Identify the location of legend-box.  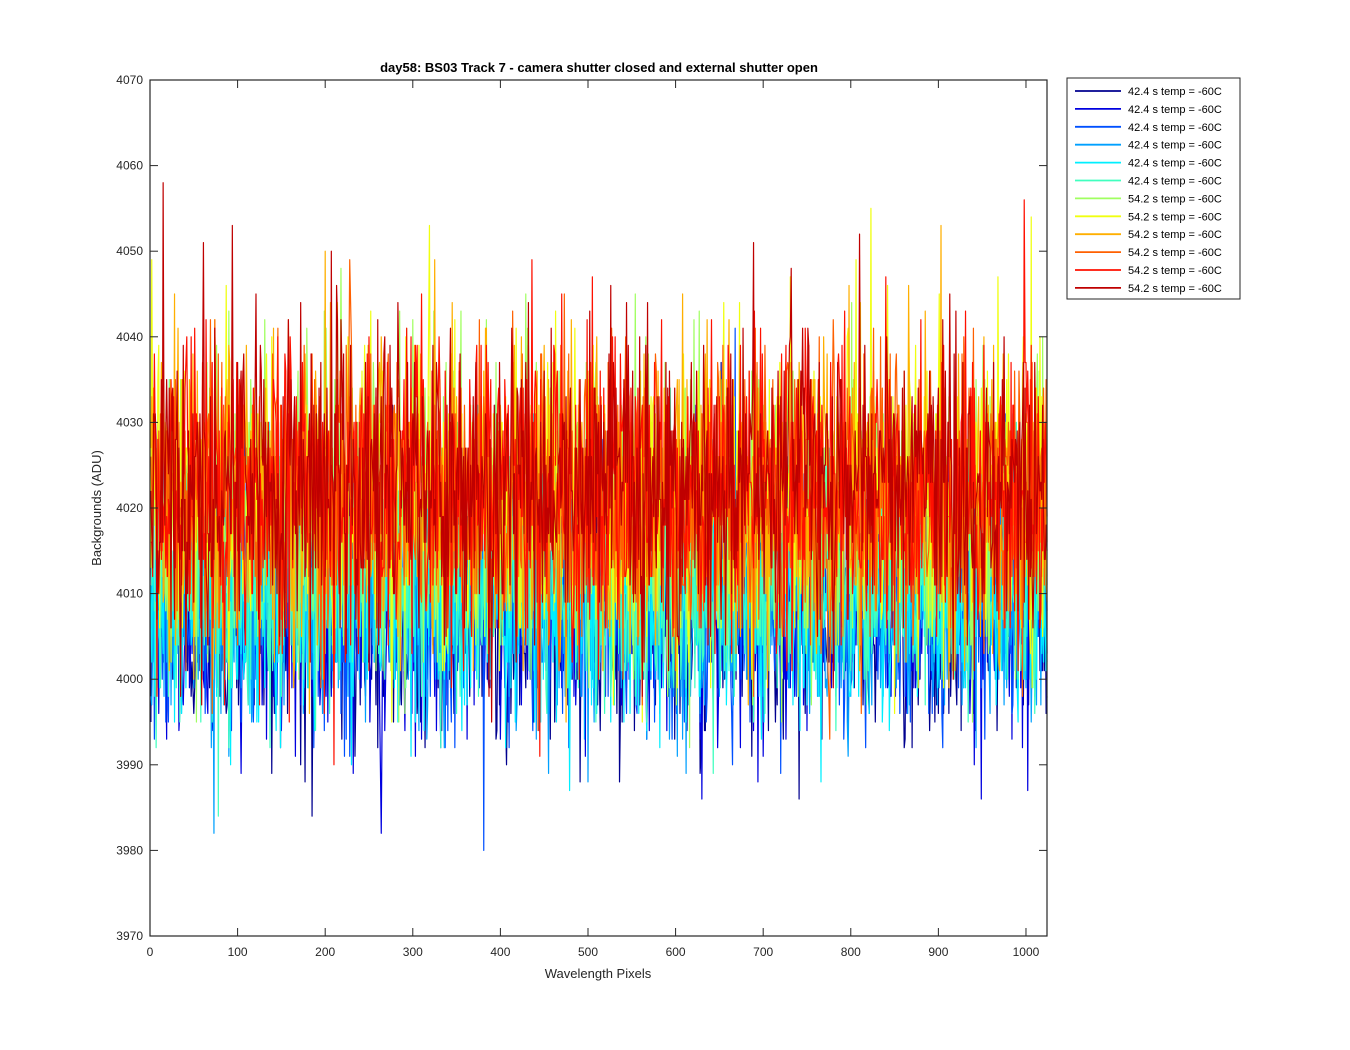
(1153, 188).